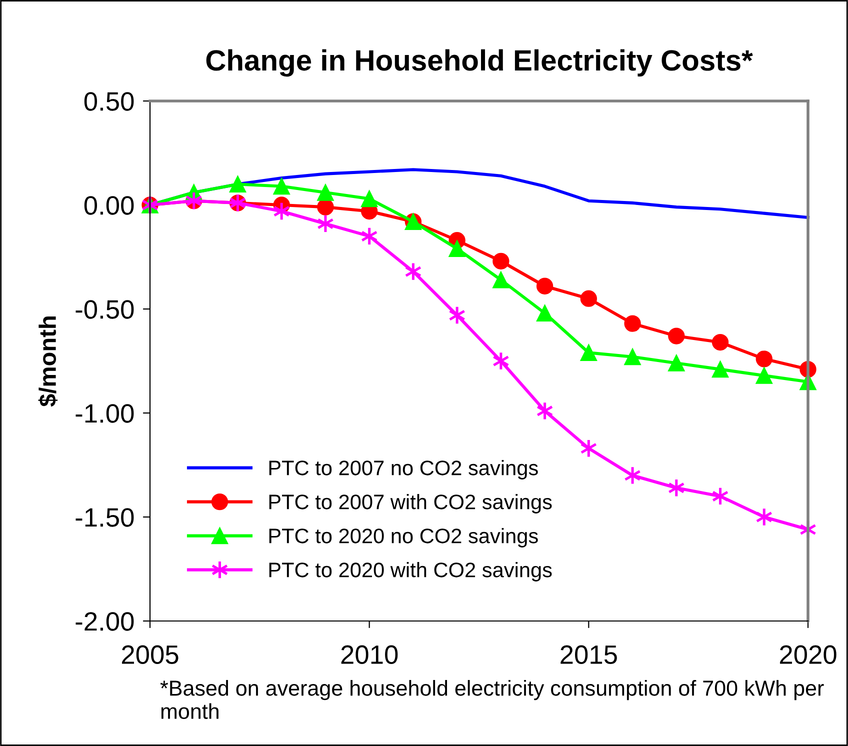 This screenshot has width=848, height=746. I want to click on y-tick-label: -1.50, so click(105, 517).